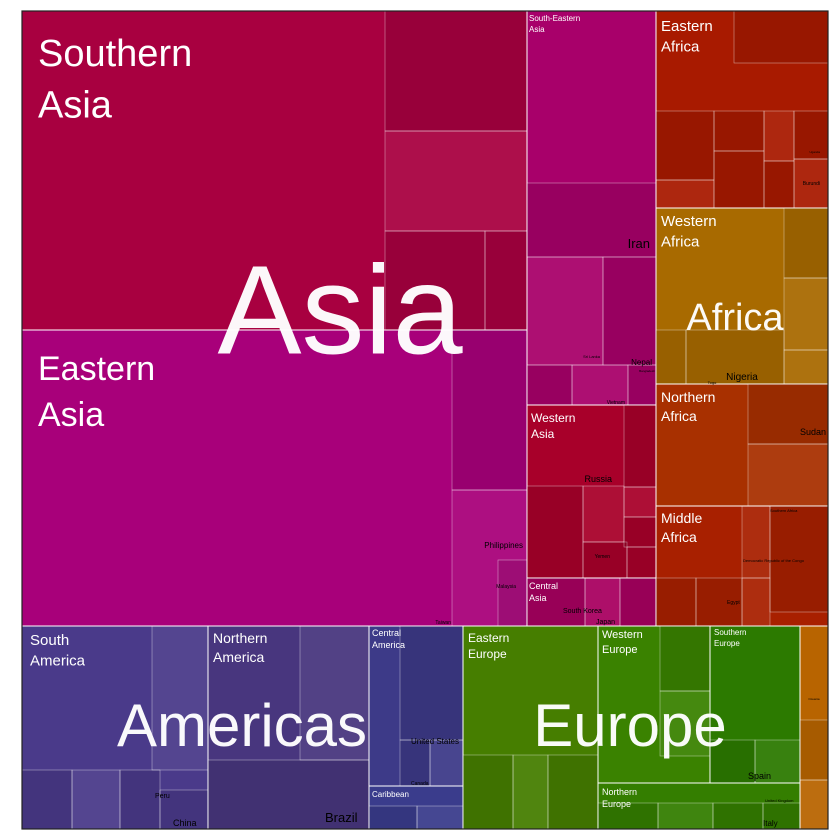 The width and height of the screenshot is (840, 840). I want to click on continent-label-africa: Africa, so click(735, 318).